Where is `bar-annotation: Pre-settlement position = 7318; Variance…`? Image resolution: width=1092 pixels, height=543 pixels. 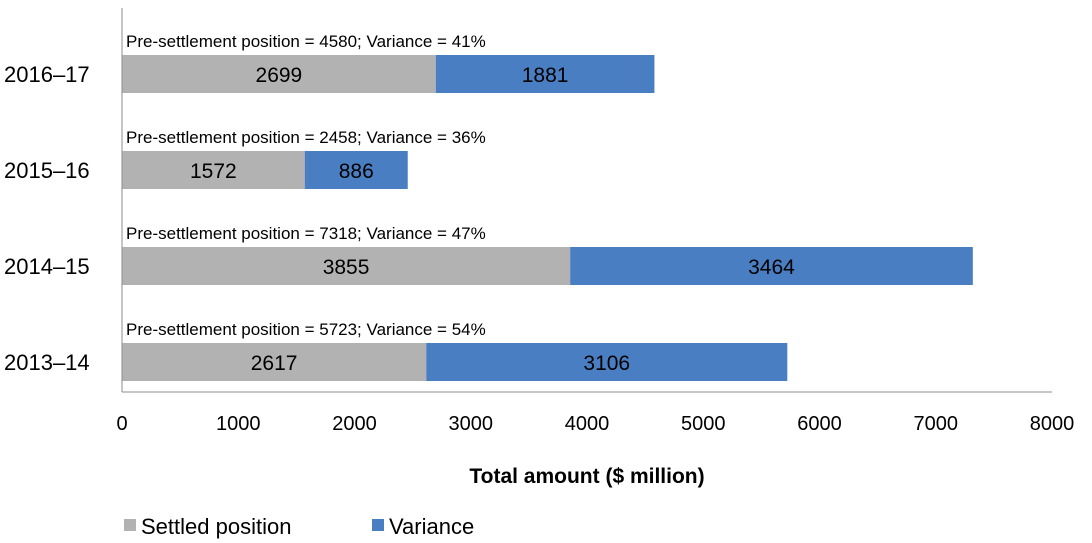 bar-annotation: Pre-settlement position = 7318; Variance… is located at coordinates (306, 233).